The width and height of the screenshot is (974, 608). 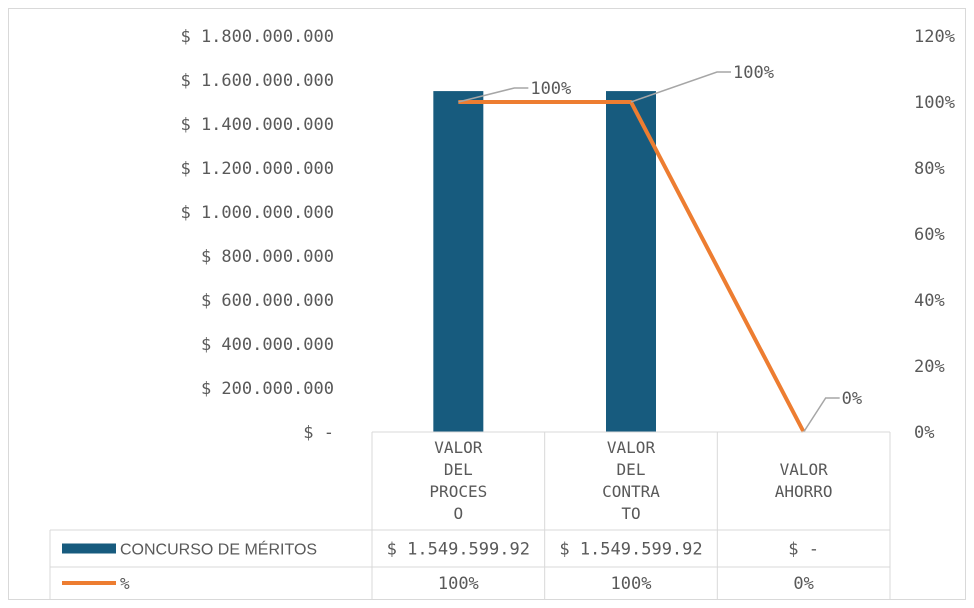 I want to click on right-axis-tick-label: 100%, so click(x=934, y=103).